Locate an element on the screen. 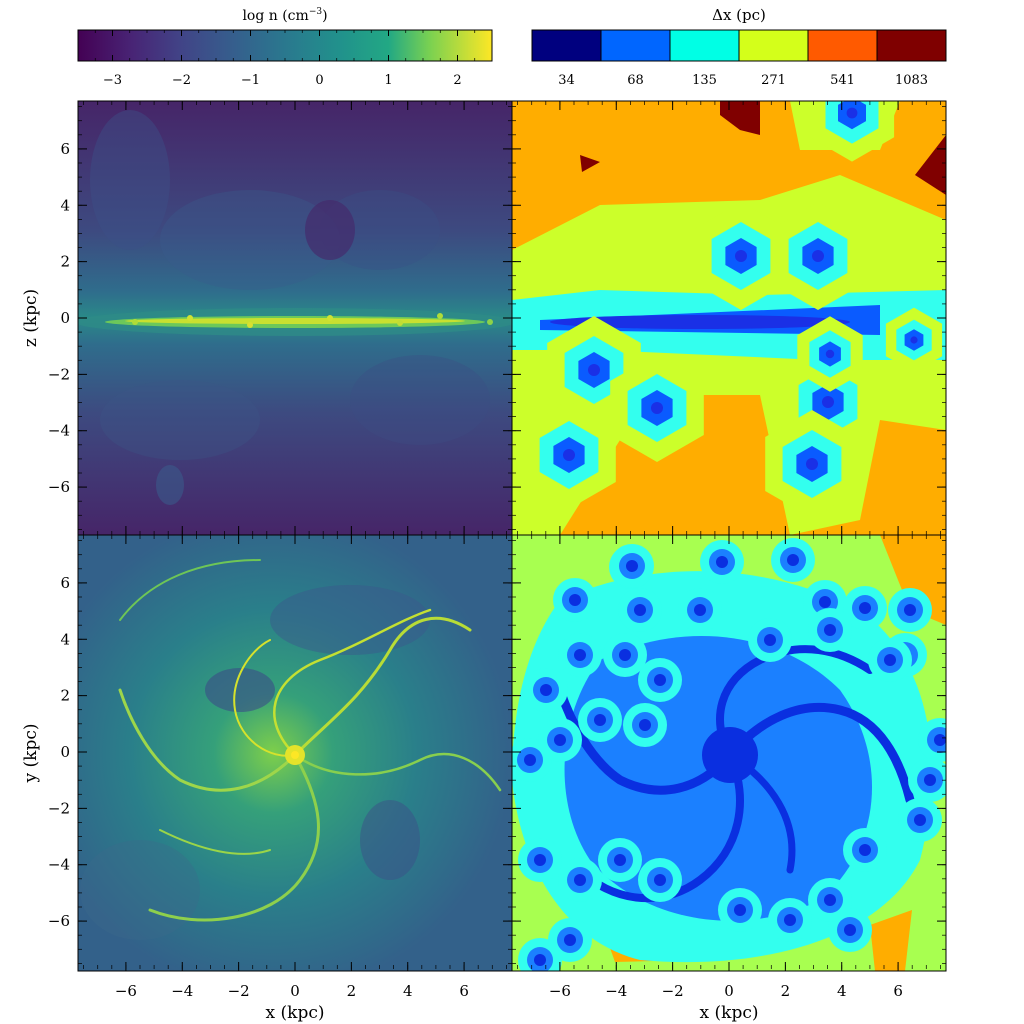 This screenshot has height=1024, width=1024. resolution-colorbar-level-label: 34 is located at coordinates (566, 80).